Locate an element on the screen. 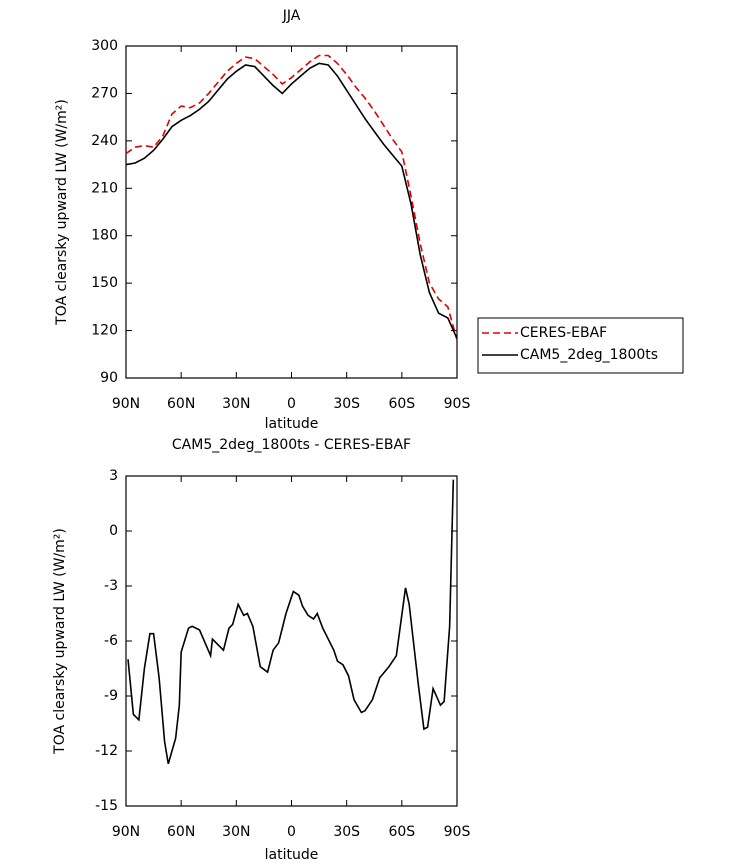  y-tick-label: 3 is located at coordinates (113, 476).